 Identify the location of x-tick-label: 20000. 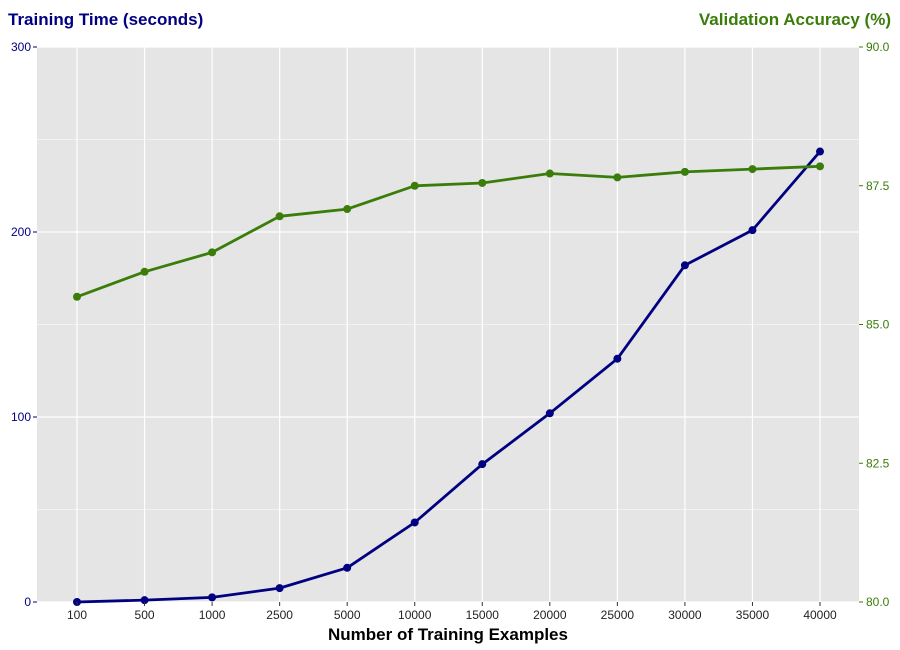
(550, 615).